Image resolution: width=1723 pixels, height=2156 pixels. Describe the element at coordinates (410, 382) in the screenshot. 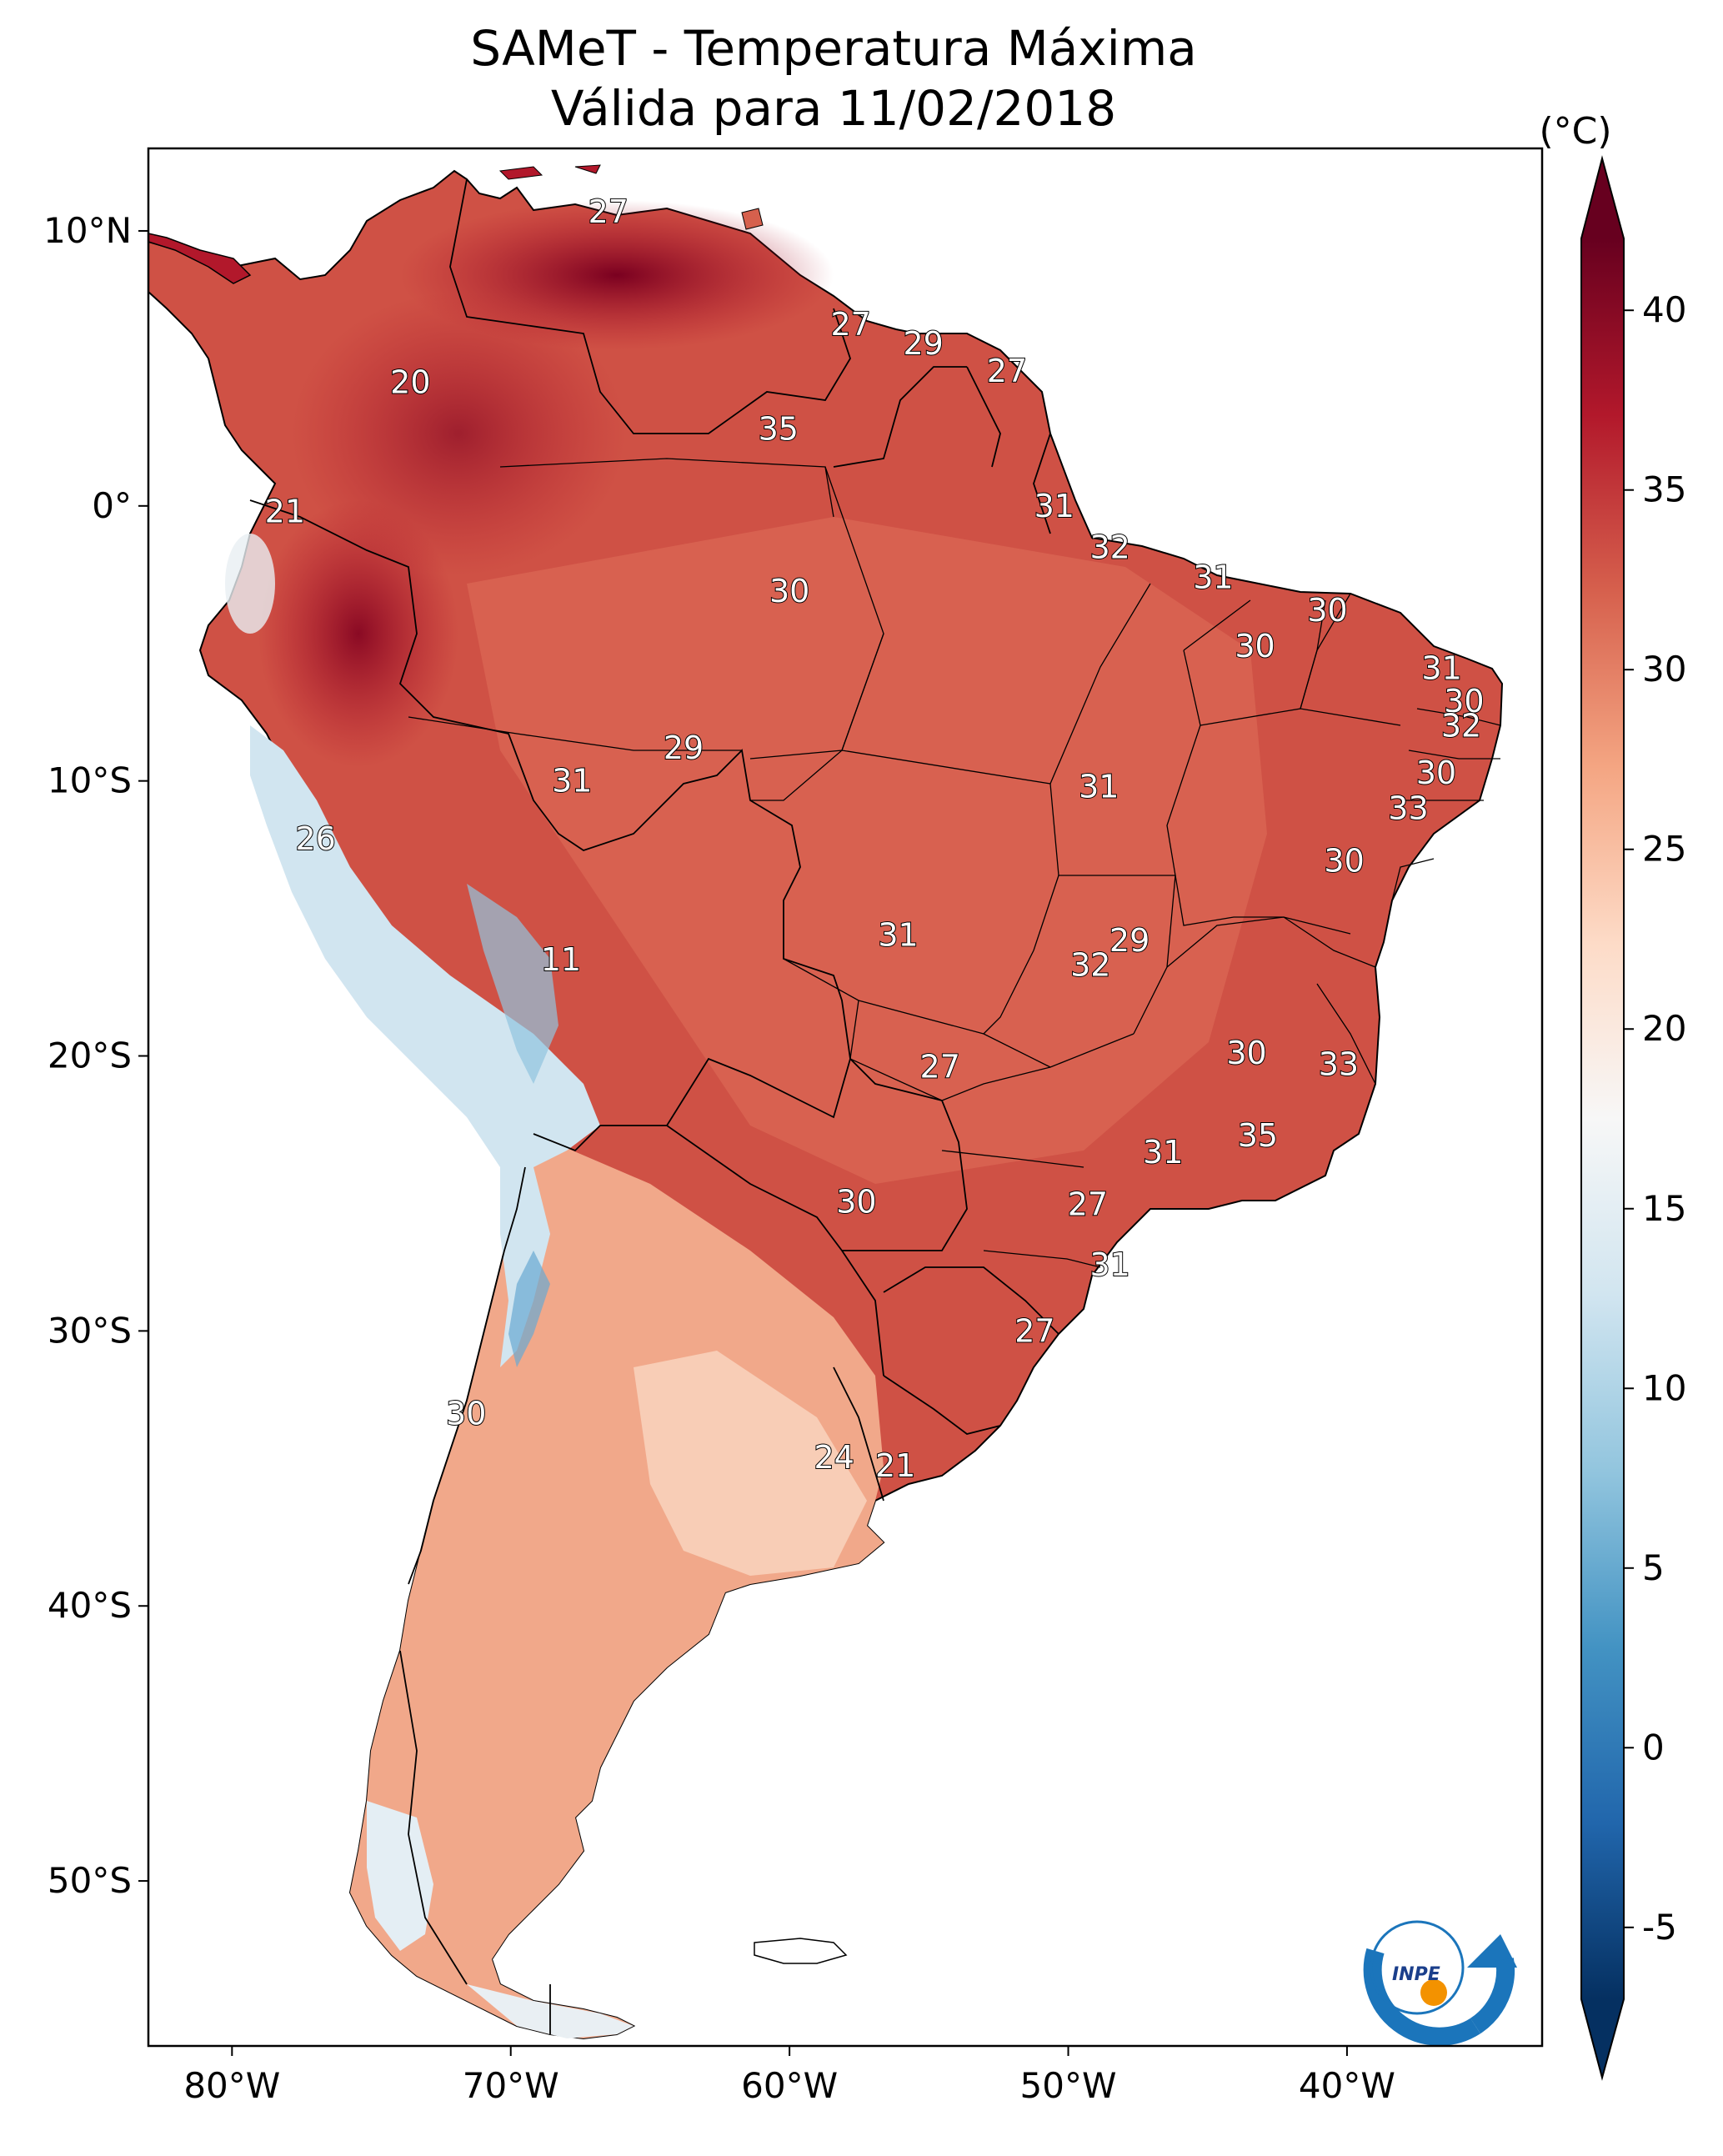

I see `station-value-label: 20` at that location.